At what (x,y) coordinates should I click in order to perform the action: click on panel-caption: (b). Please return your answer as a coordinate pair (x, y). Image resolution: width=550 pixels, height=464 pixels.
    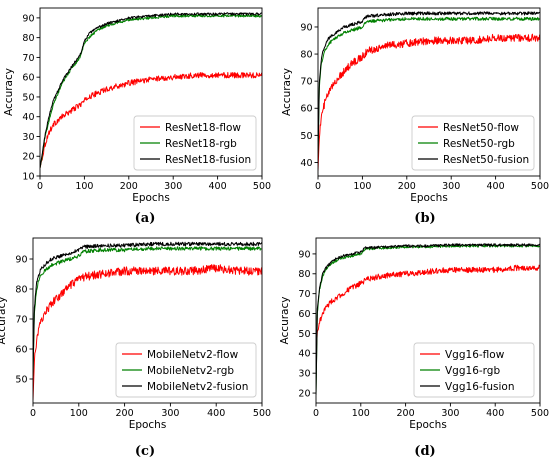
    Looking at the image, I should click on (424, 218).